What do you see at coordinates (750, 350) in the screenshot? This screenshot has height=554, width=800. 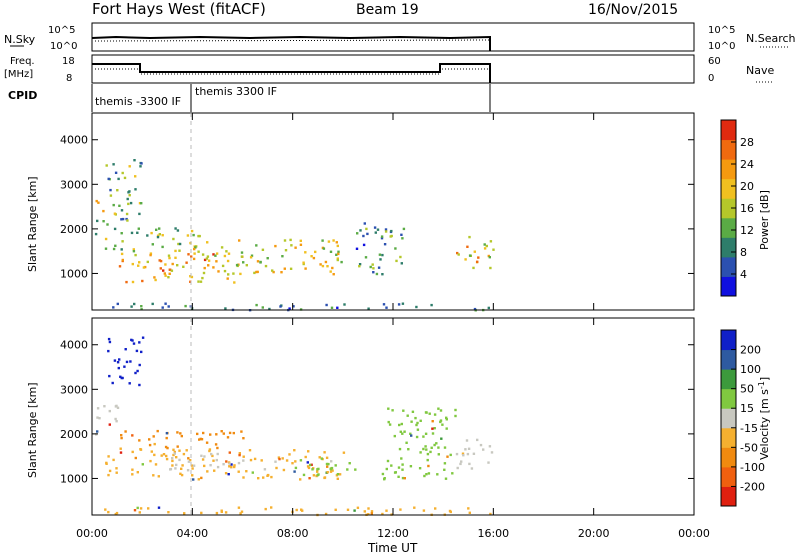 I see `colorbar-tick-label: 200` at bounding box center [750, 350].